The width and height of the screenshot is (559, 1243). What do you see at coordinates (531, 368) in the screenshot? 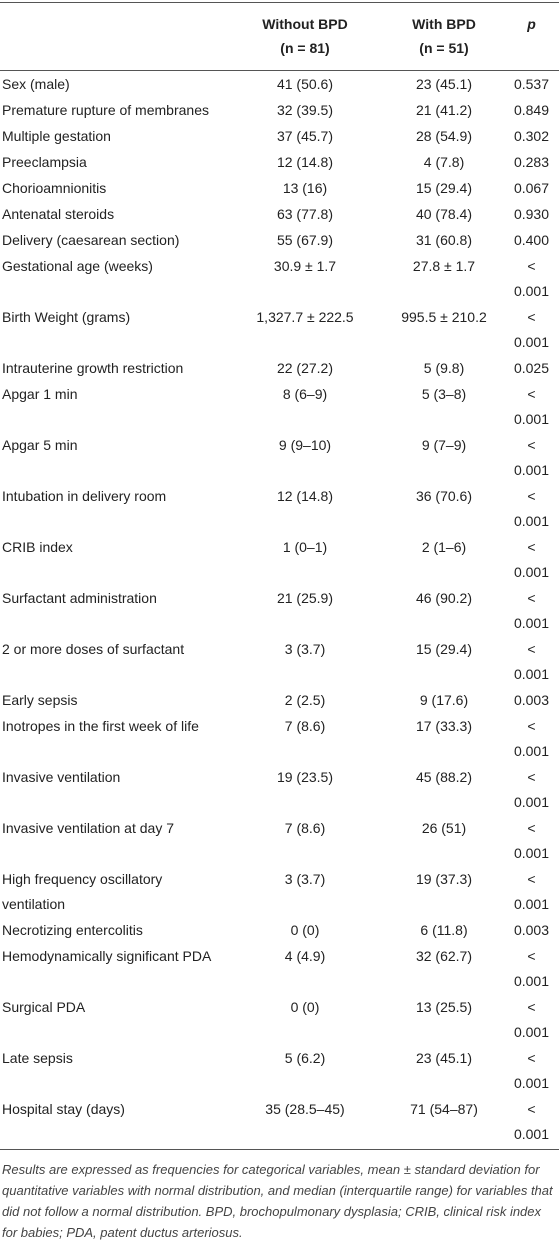
I see `cell: 0.025` at bounding box center [531, 368].